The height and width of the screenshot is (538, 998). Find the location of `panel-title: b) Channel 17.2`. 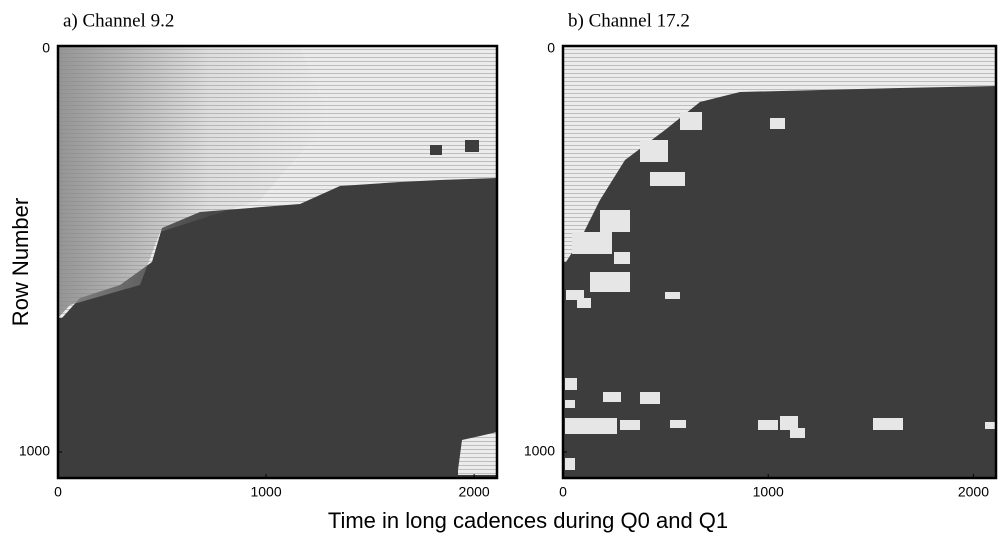

panel-title: b) Channel 17.2 is located at coordinates (629, 20).